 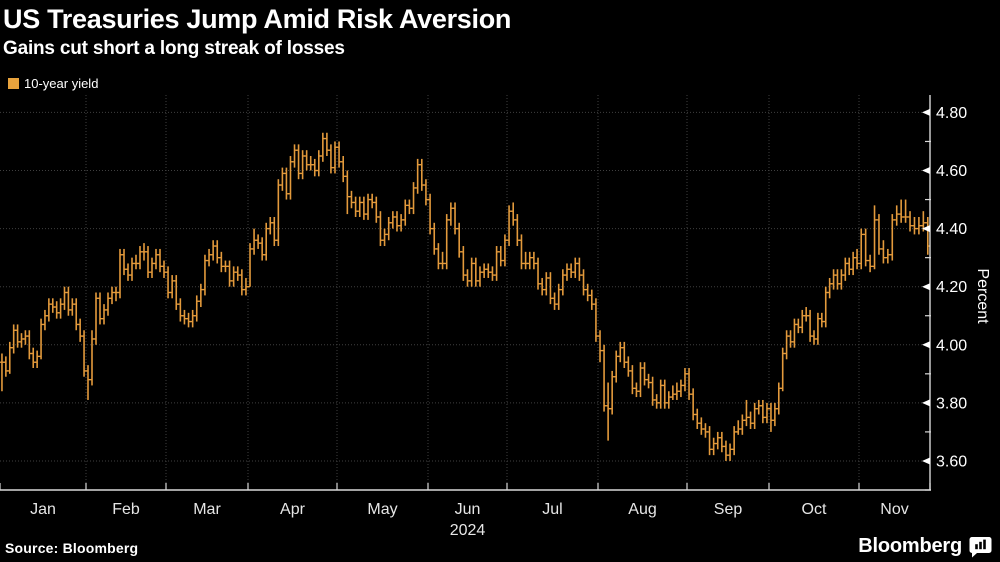 What do you see at coordinates (951, 287) in the screenshot?
I see `y-tick-label: 4.20` at bounding box center [951, 287].